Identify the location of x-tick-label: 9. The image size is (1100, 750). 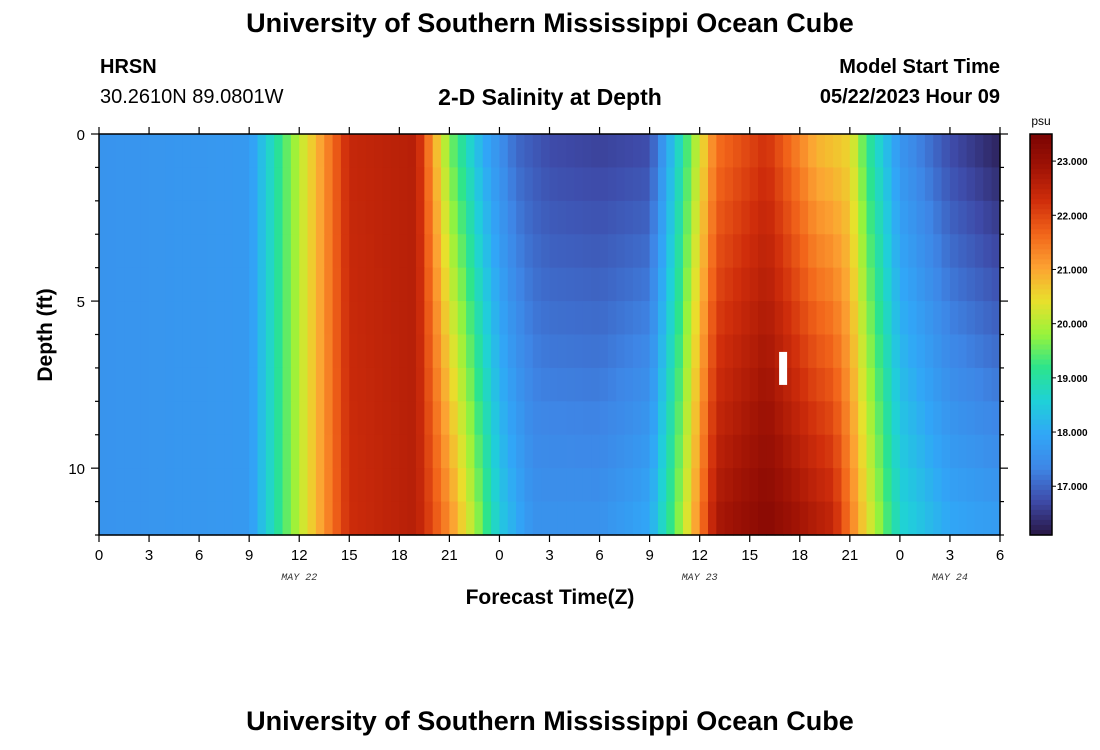
(649, 555).